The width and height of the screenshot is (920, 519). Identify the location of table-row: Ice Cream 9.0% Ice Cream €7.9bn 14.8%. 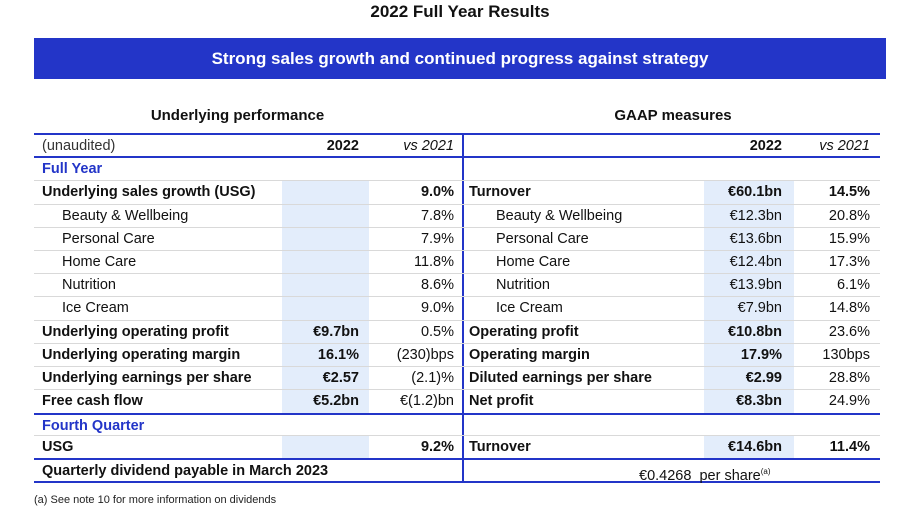
(457, 309).